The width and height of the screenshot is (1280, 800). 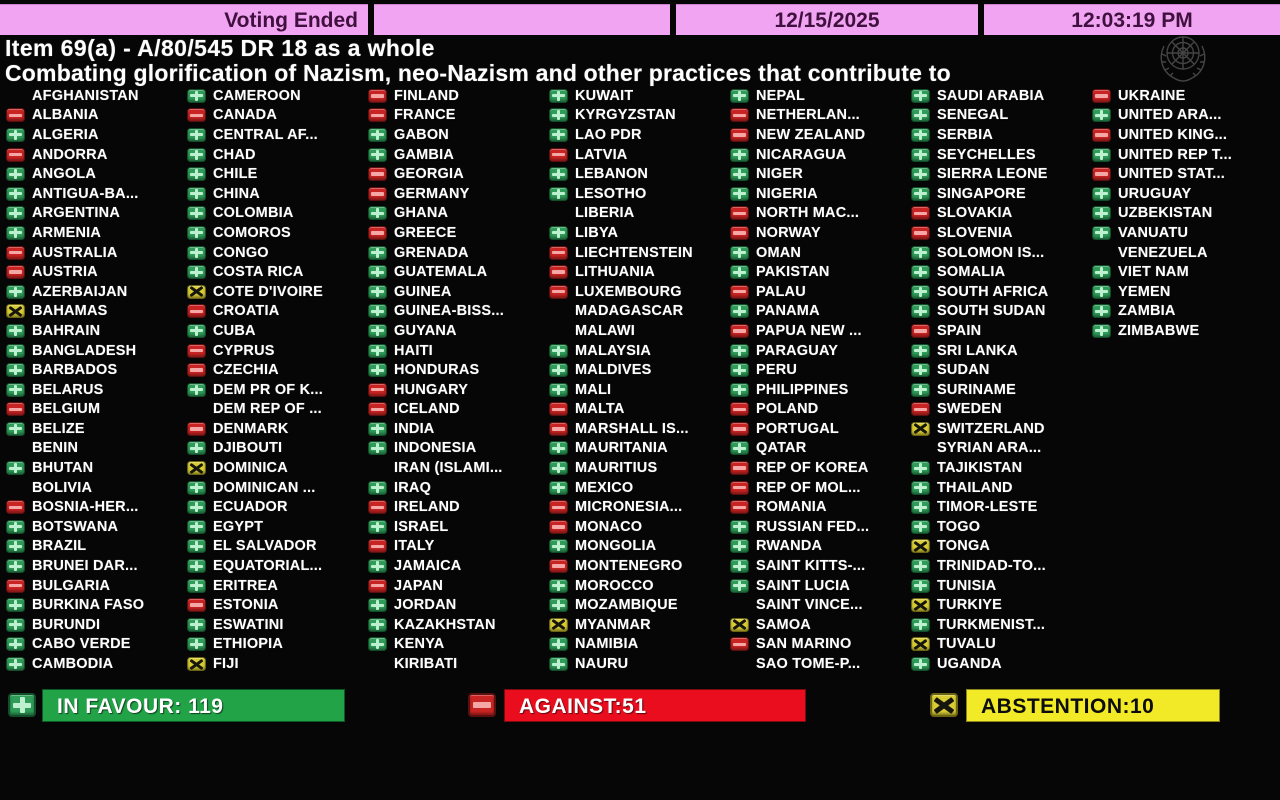 What do you see at coordinates (1182, 233) in the screenshot?
I see `country-row: VANUATU` at bounding box center [1182, 233].